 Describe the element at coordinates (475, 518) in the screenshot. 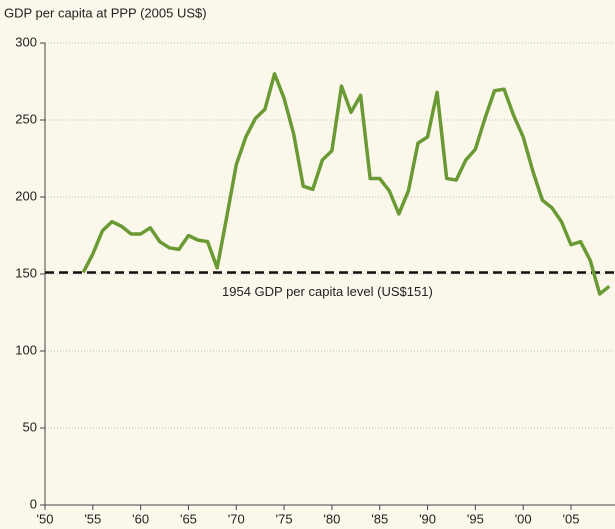

I see `x-tick-label: '95` at that location.